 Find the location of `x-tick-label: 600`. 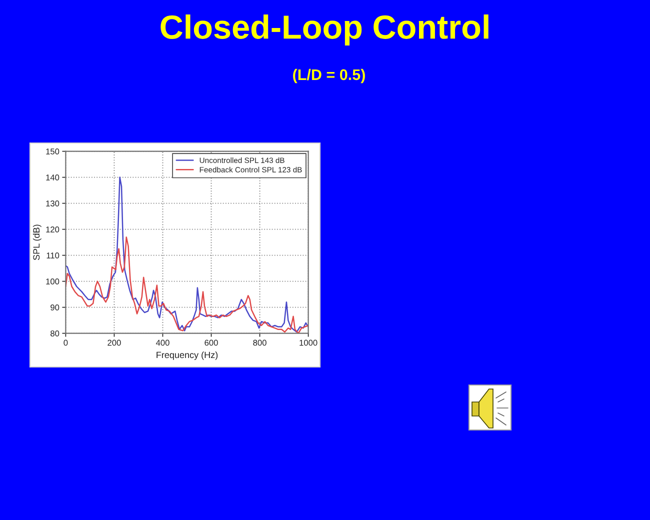

x-tick-label: 600 is located at coordinates (211, 343).